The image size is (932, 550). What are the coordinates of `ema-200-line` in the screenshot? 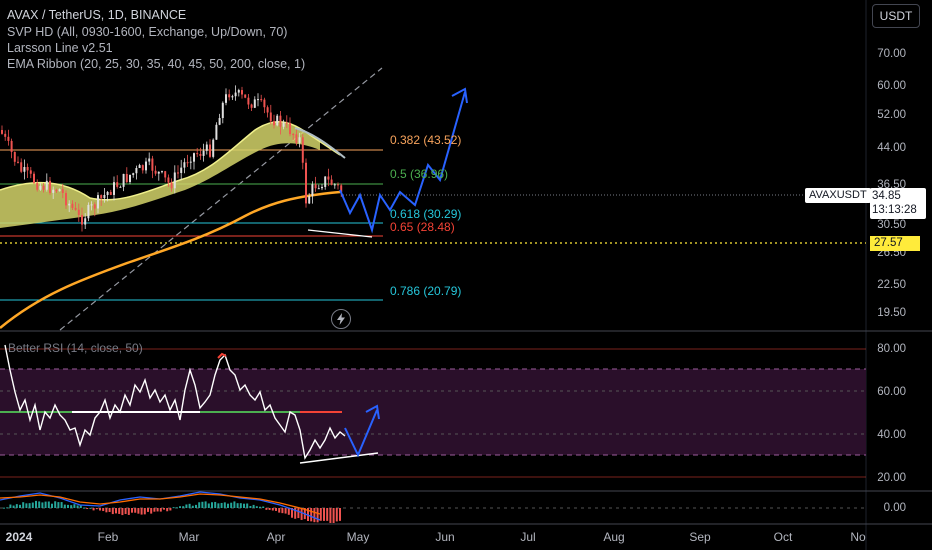 It's located at (170, 259).